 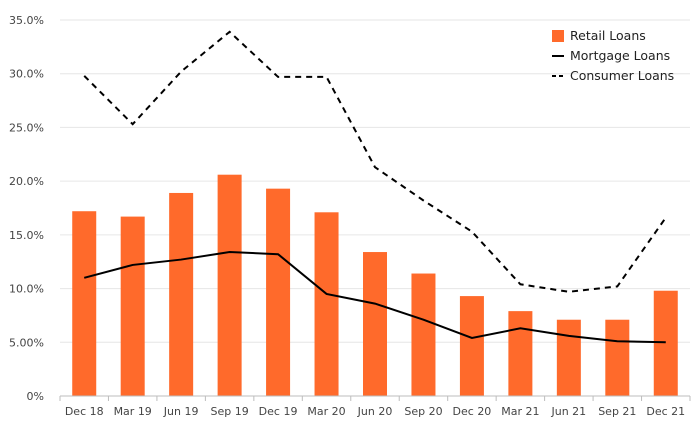 What do you see at coordinates (26, 20) in the screenshot?
I see `y-tick-label: 35.0%` at bounding box center [26, 20].